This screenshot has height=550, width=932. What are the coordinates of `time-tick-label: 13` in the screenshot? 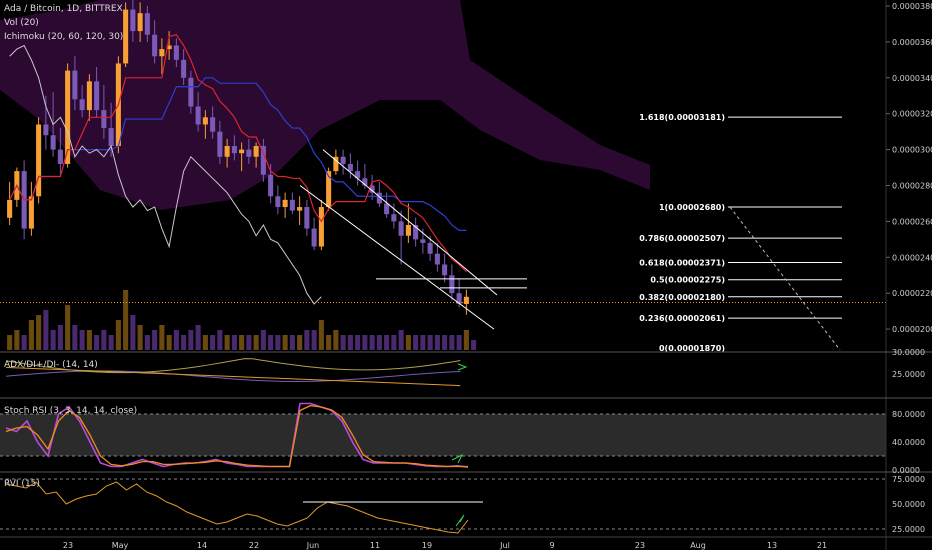 It's located at (772, 545).